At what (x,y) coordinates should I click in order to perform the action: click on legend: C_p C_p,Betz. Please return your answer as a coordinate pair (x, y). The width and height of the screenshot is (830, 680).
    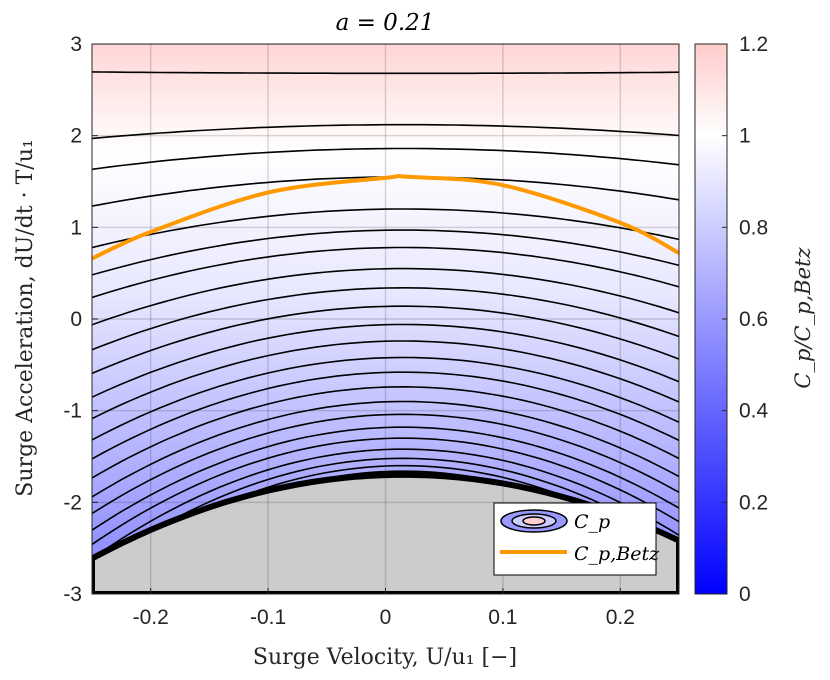
    Looking at the image, I should click on (576, 539).